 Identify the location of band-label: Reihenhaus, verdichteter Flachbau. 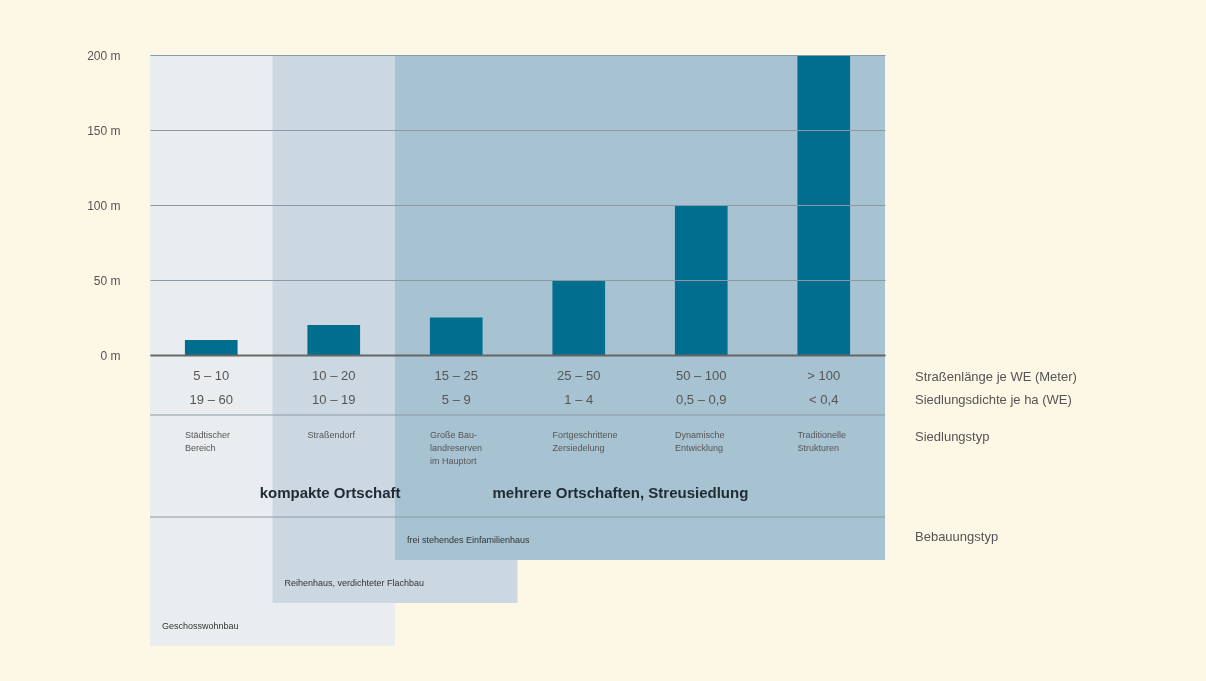
(354, 583).